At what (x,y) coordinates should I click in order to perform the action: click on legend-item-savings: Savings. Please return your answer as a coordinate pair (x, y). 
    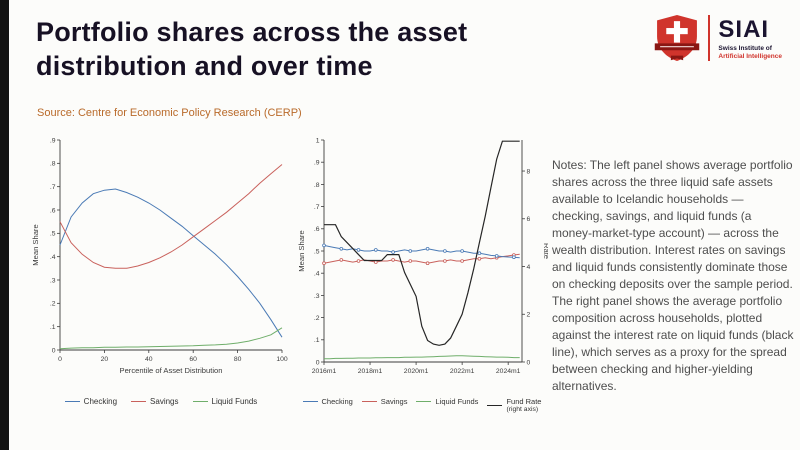
    Looking at the image, I should click on (155, 401).